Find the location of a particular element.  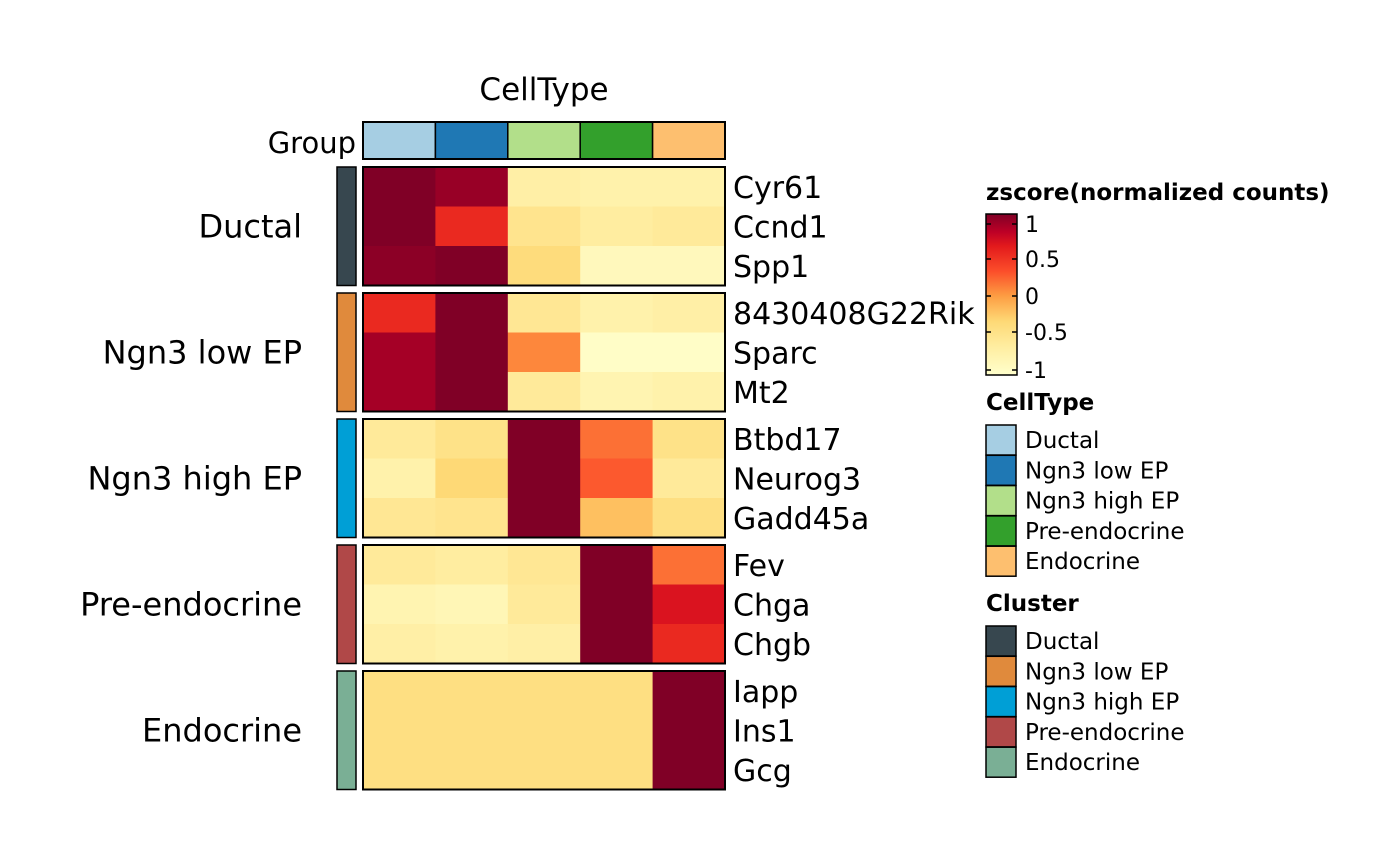

gene-label: Gadd45a is located at coordinates (801, 519).